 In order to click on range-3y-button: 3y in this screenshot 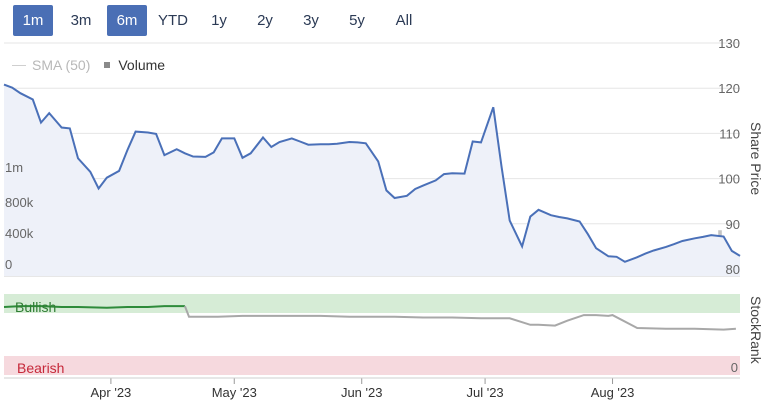, I will do `click(311, 20)`.